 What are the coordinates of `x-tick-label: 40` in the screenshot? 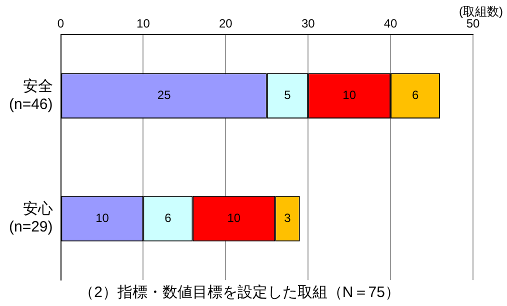 It's located at (391, 23).